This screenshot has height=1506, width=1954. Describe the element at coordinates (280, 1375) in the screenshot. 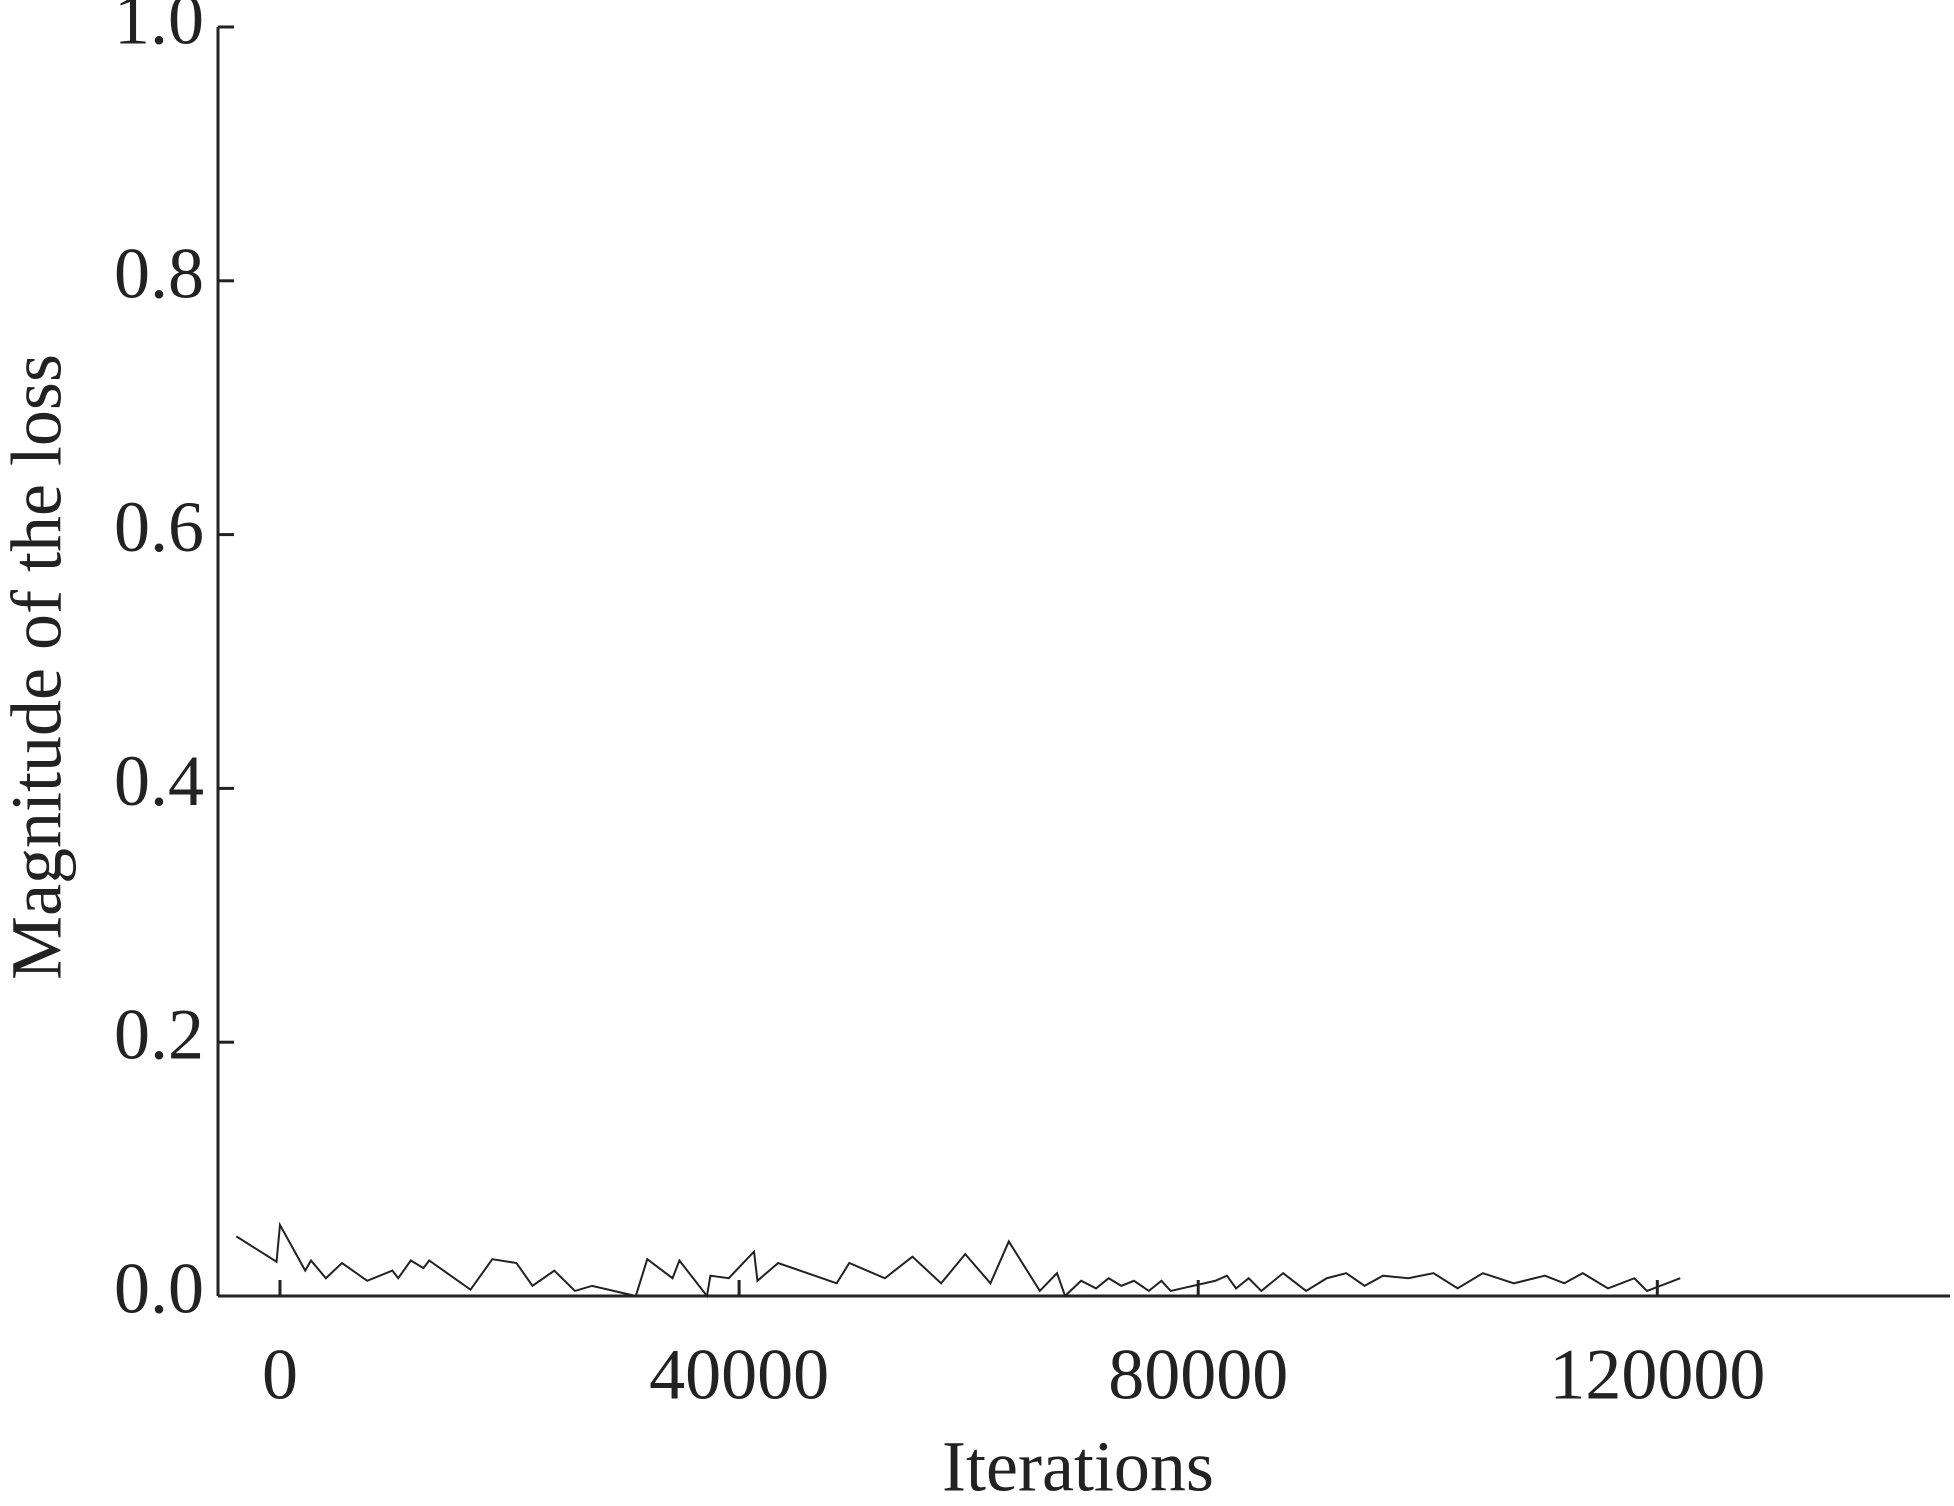

I see `x-tick-label: 0` at that location.